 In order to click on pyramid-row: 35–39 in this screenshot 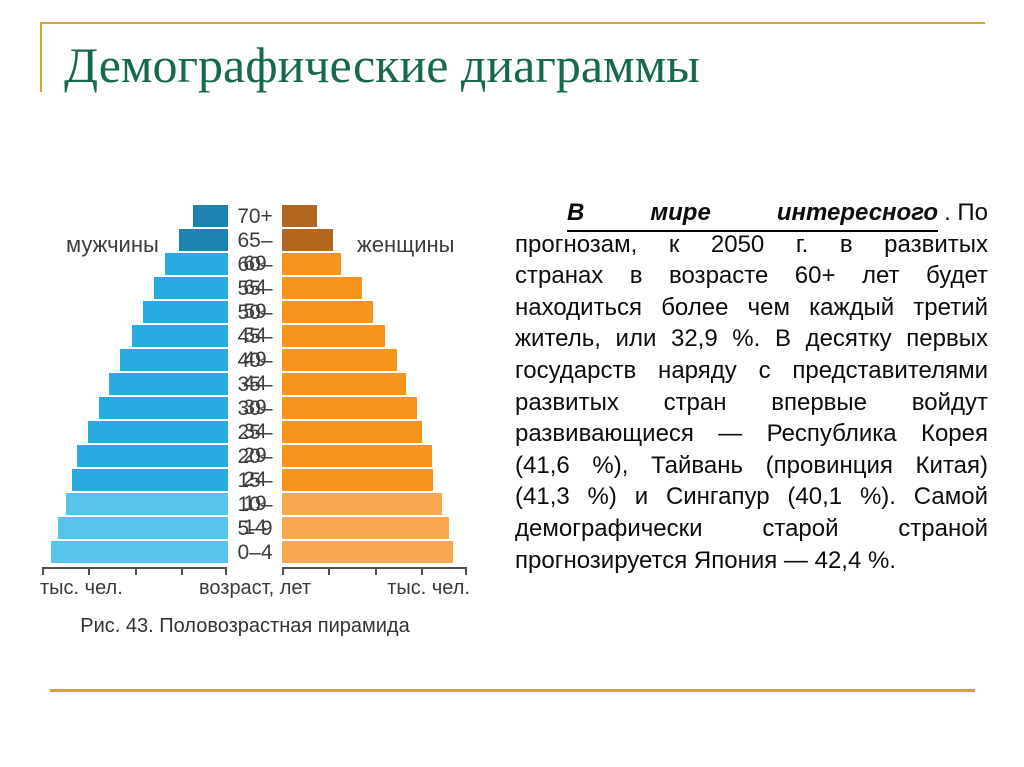, I will do `click(255, 396)`.